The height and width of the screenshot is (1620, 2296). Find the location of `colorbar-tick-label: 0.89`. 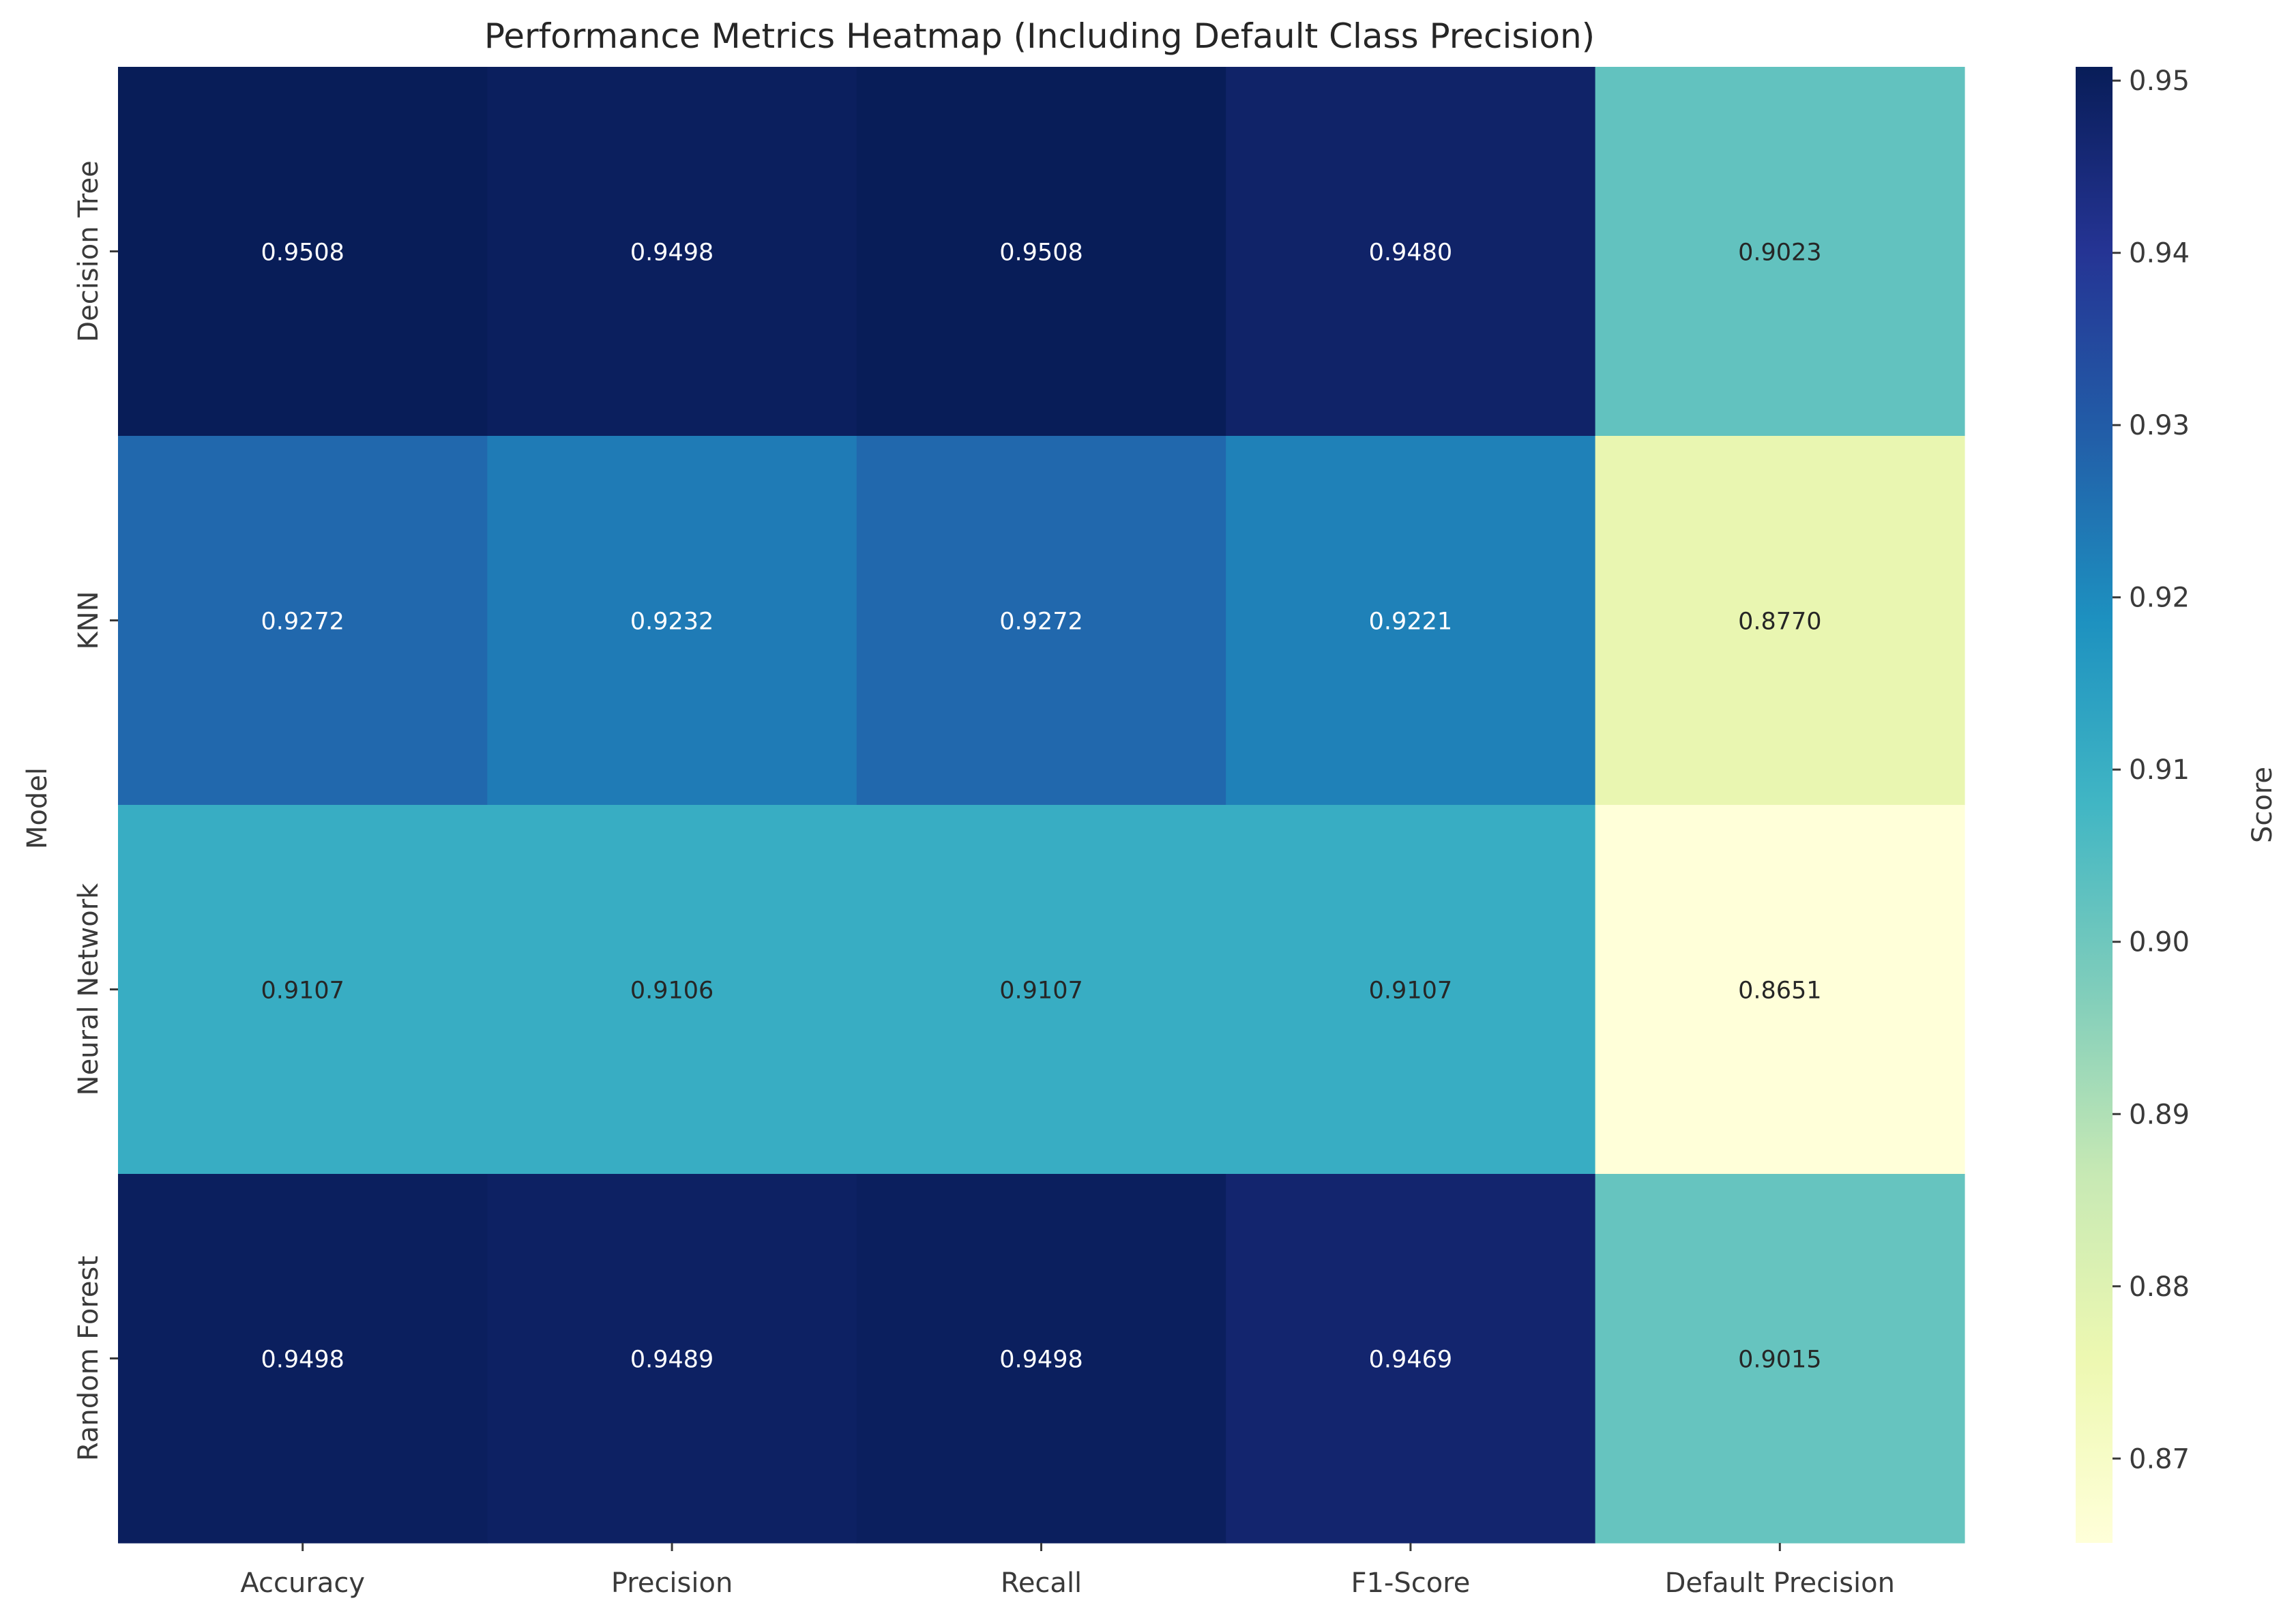

colorbar-tick-label: 0.89 is located at coordinates (2159, 1115).